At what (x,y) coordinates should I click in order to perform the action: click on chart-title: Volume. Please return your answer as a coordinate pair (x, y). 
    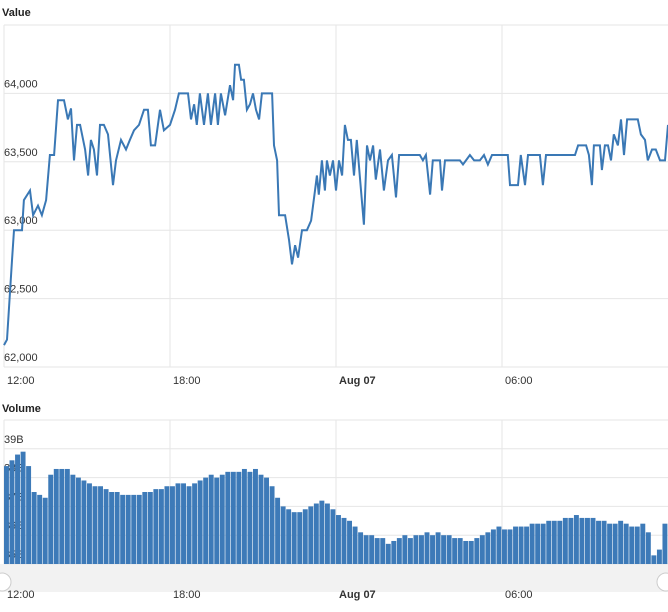
    Looking at the image, I should click on (21, 409).